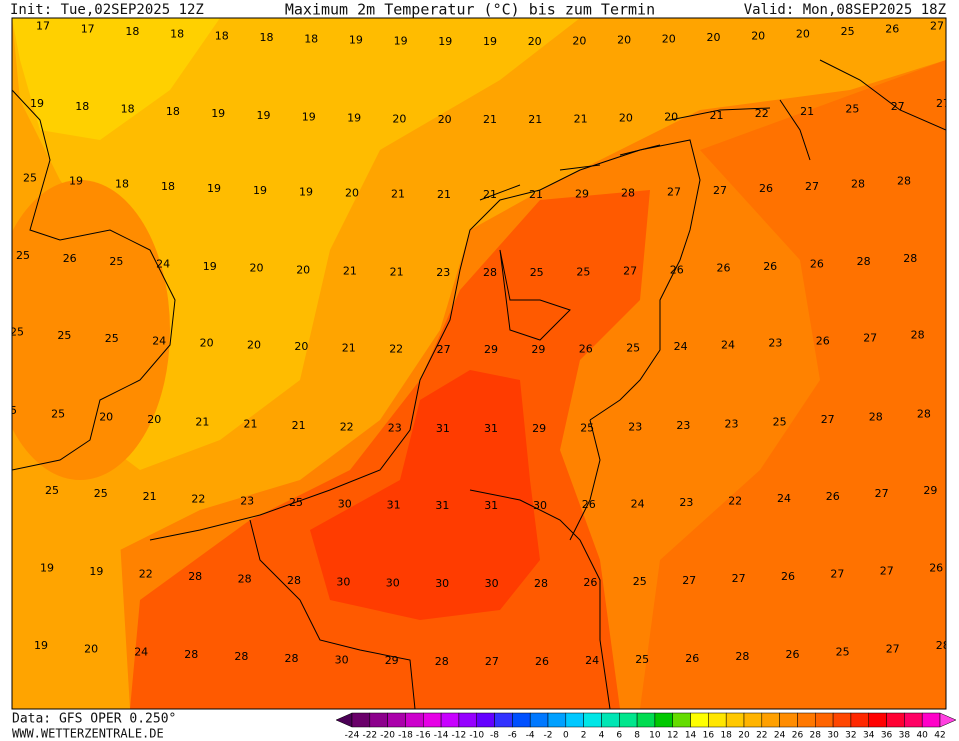 The height and width of the screenshot is (741, 959). Describe the element at coordinates (94, 719) in the screenshot. I see `data-source: Data: GFS OPER 0.250°` at that location.